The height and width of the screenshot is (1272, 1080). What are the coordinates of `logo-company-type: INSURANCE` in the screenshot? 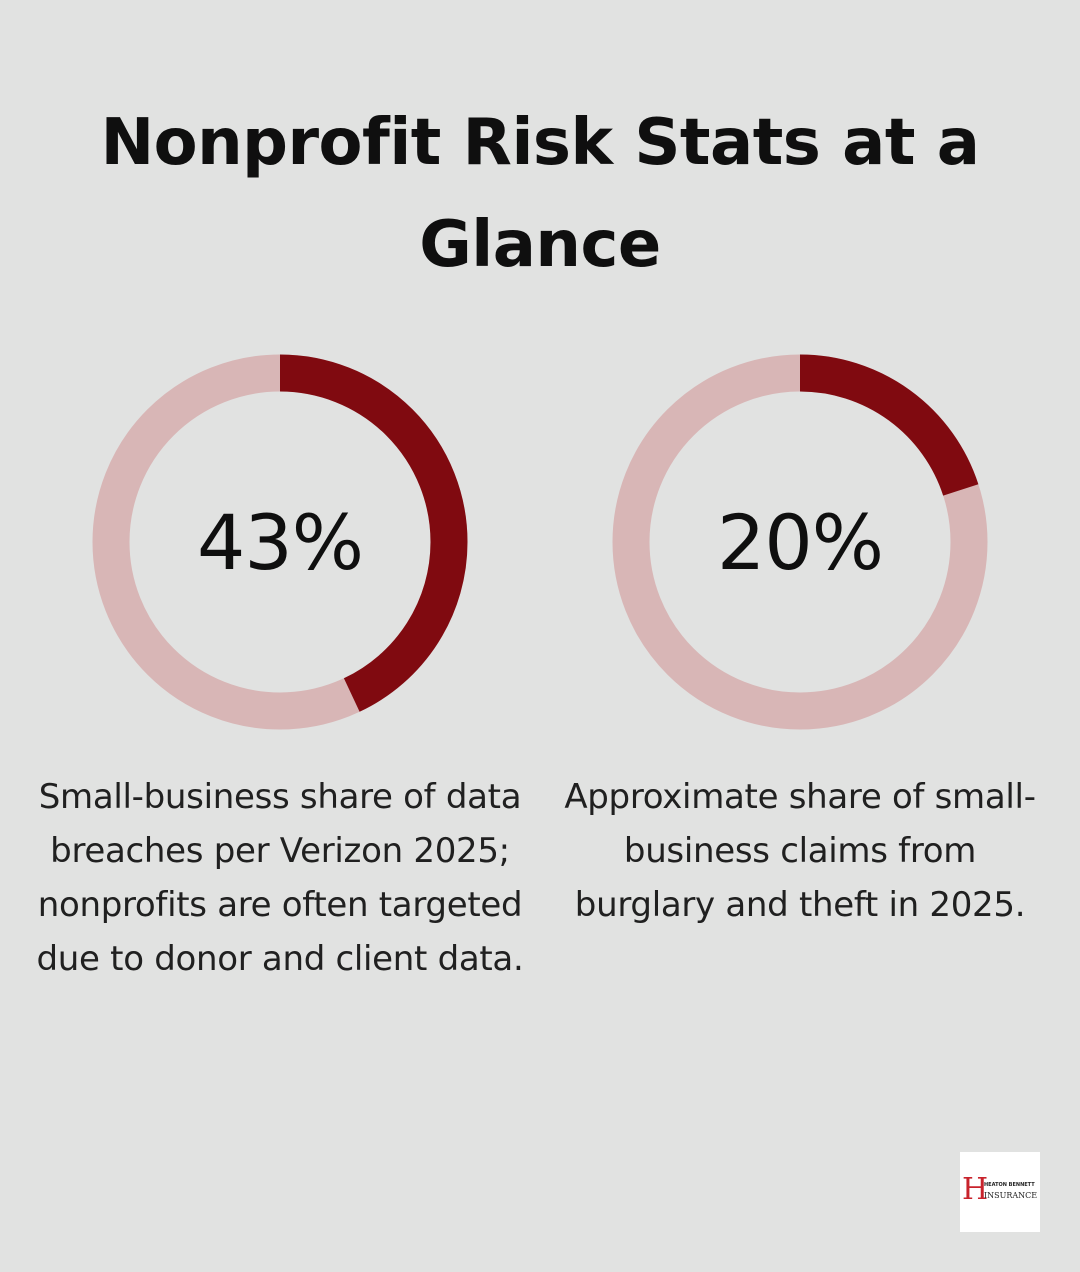 It's located at (1011, 1195).